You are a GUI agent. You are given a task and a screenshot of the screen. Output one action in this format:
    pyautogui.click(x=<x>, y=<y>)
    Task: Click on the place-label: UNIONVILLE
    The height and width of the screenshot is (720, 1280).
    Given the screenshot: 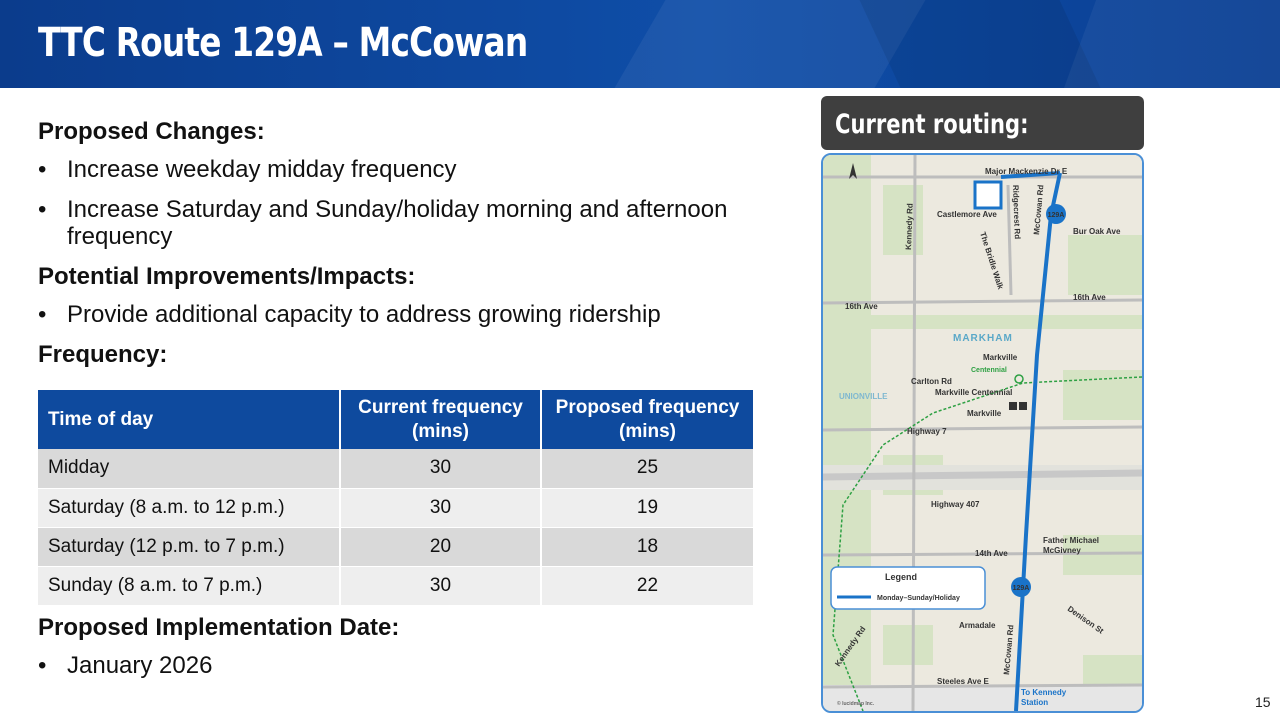 What is the action you would take?
    pyautogui.click(x=863, y=396)
    